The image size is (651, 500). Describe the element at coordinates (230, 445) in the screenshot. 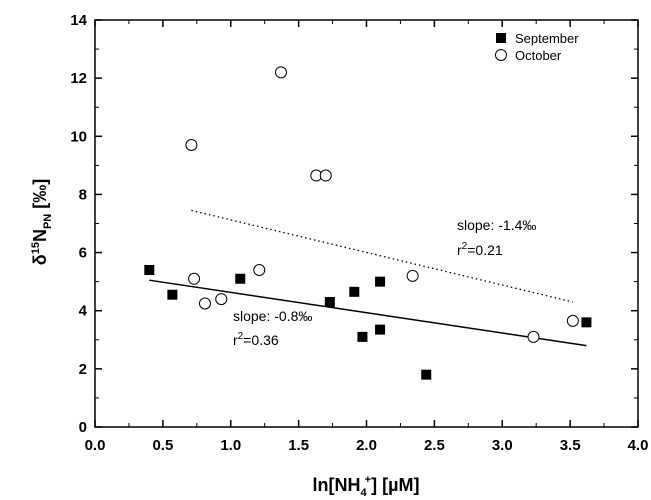

I see `x-tick-label: 1.0` at that location.